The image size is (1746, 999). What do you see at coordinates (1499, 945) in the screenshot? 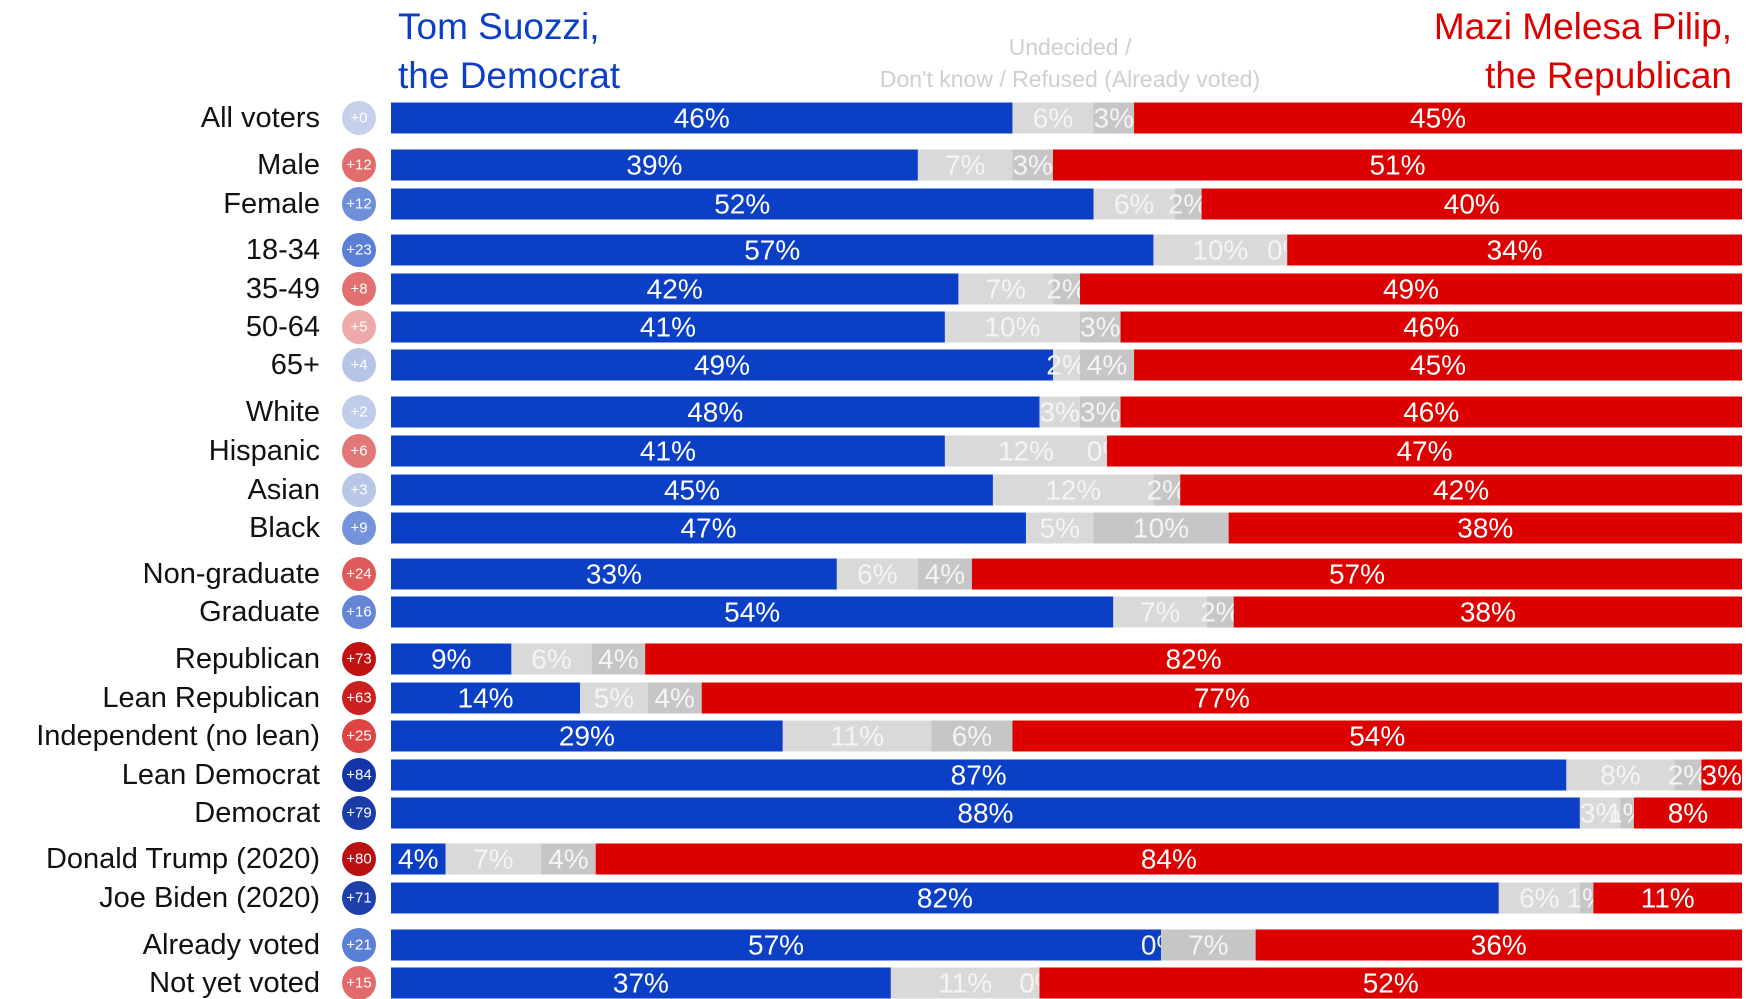
I see `value-label: 36%` at bounding box center [1499, 945].